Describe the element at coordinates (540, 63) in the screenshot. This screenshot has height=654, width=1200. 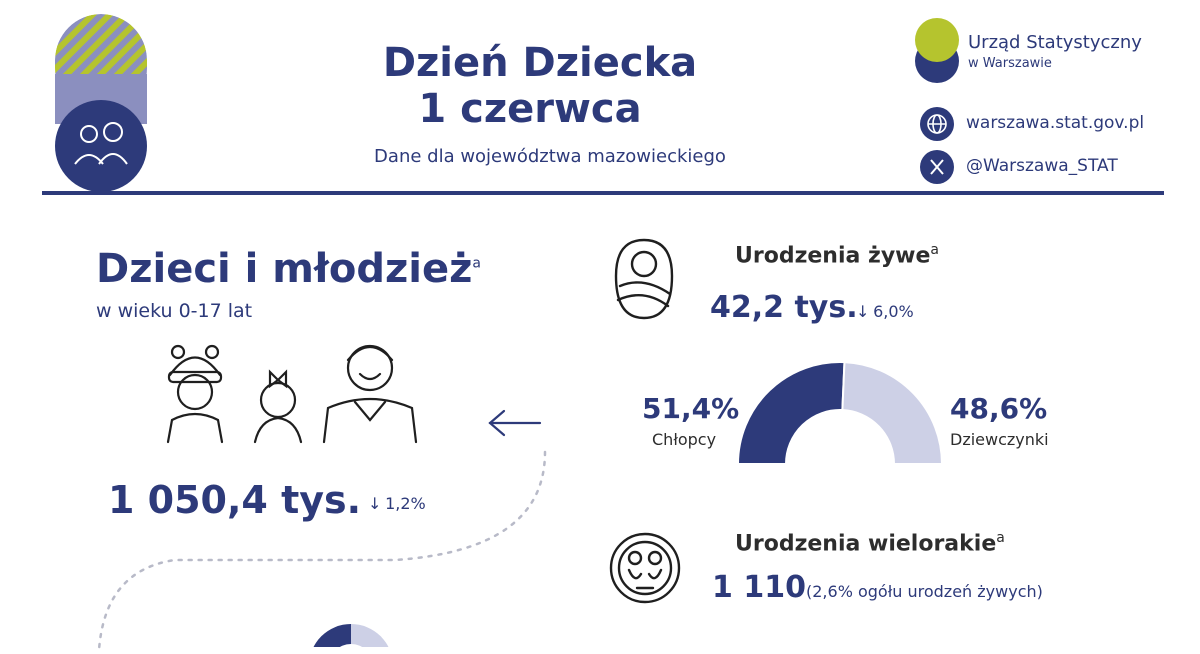
I see `page-title-line1: Dzień Dziecka` at that location.